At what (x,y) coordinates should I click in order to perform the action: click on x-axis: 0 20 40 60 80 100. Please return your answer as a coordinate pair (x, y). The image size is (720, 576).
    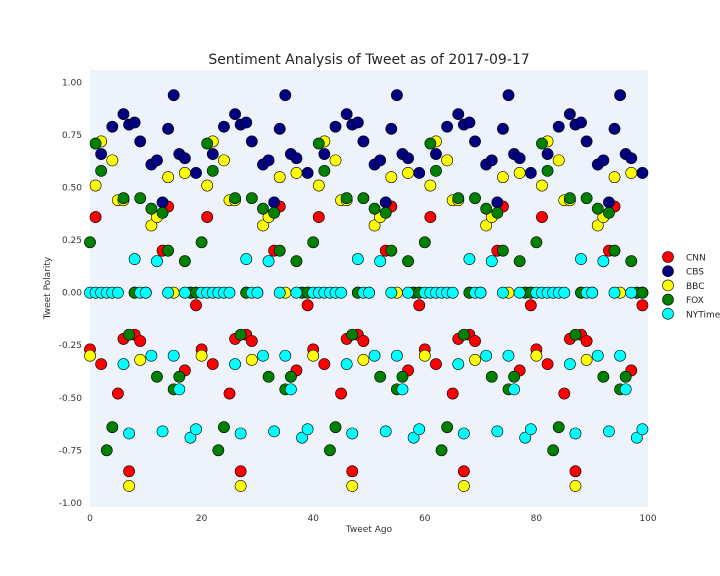
    Looking at the image, I should click on (372, 519).